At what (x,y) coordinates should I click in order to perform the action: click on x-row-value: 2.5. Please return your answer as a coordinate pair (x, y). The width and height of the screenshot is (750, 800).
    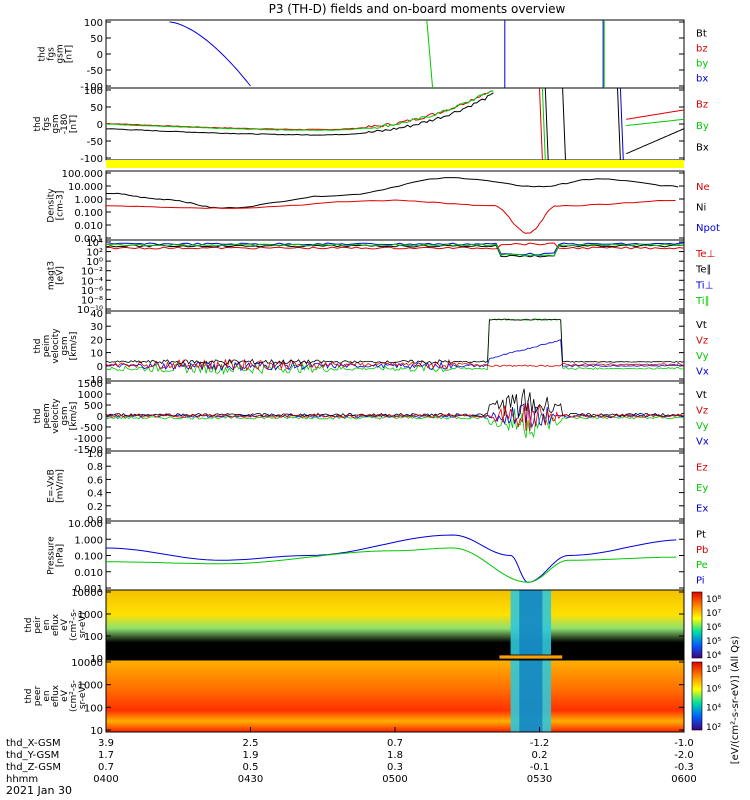
    Looking at the image, I should click on (251, 743).